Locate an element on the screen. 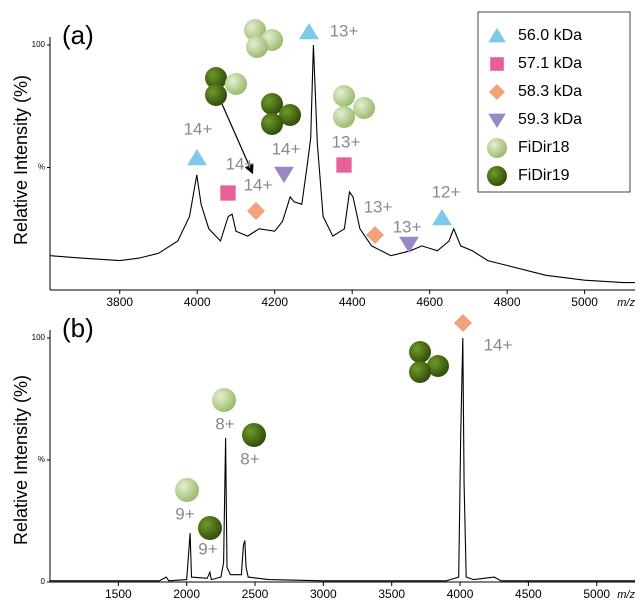 The width and height of the screenshot is (640, 600). x-tick-label: 3500 is located at coordinates (391, 593).